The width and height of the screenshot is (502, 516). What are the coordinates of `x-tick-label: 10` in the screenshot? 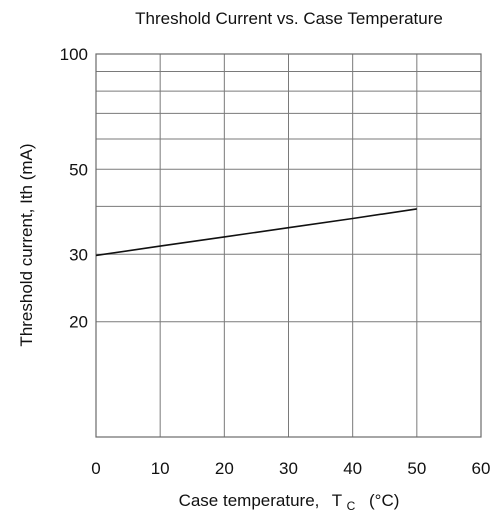 It's located at (160, 468).